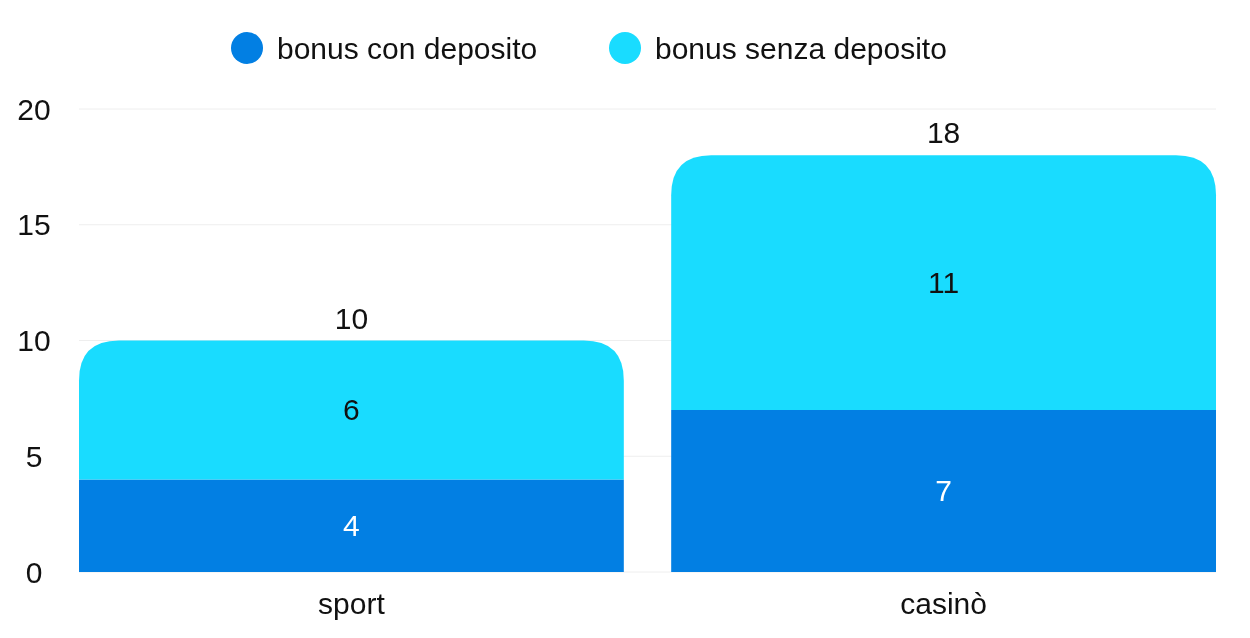 Image resolution: width=1250 pixels, height=638 pixels. Describe the element at coordinates (801, 48) in the screenshot. I see `legend-label: bonus senza deposito` at that location.